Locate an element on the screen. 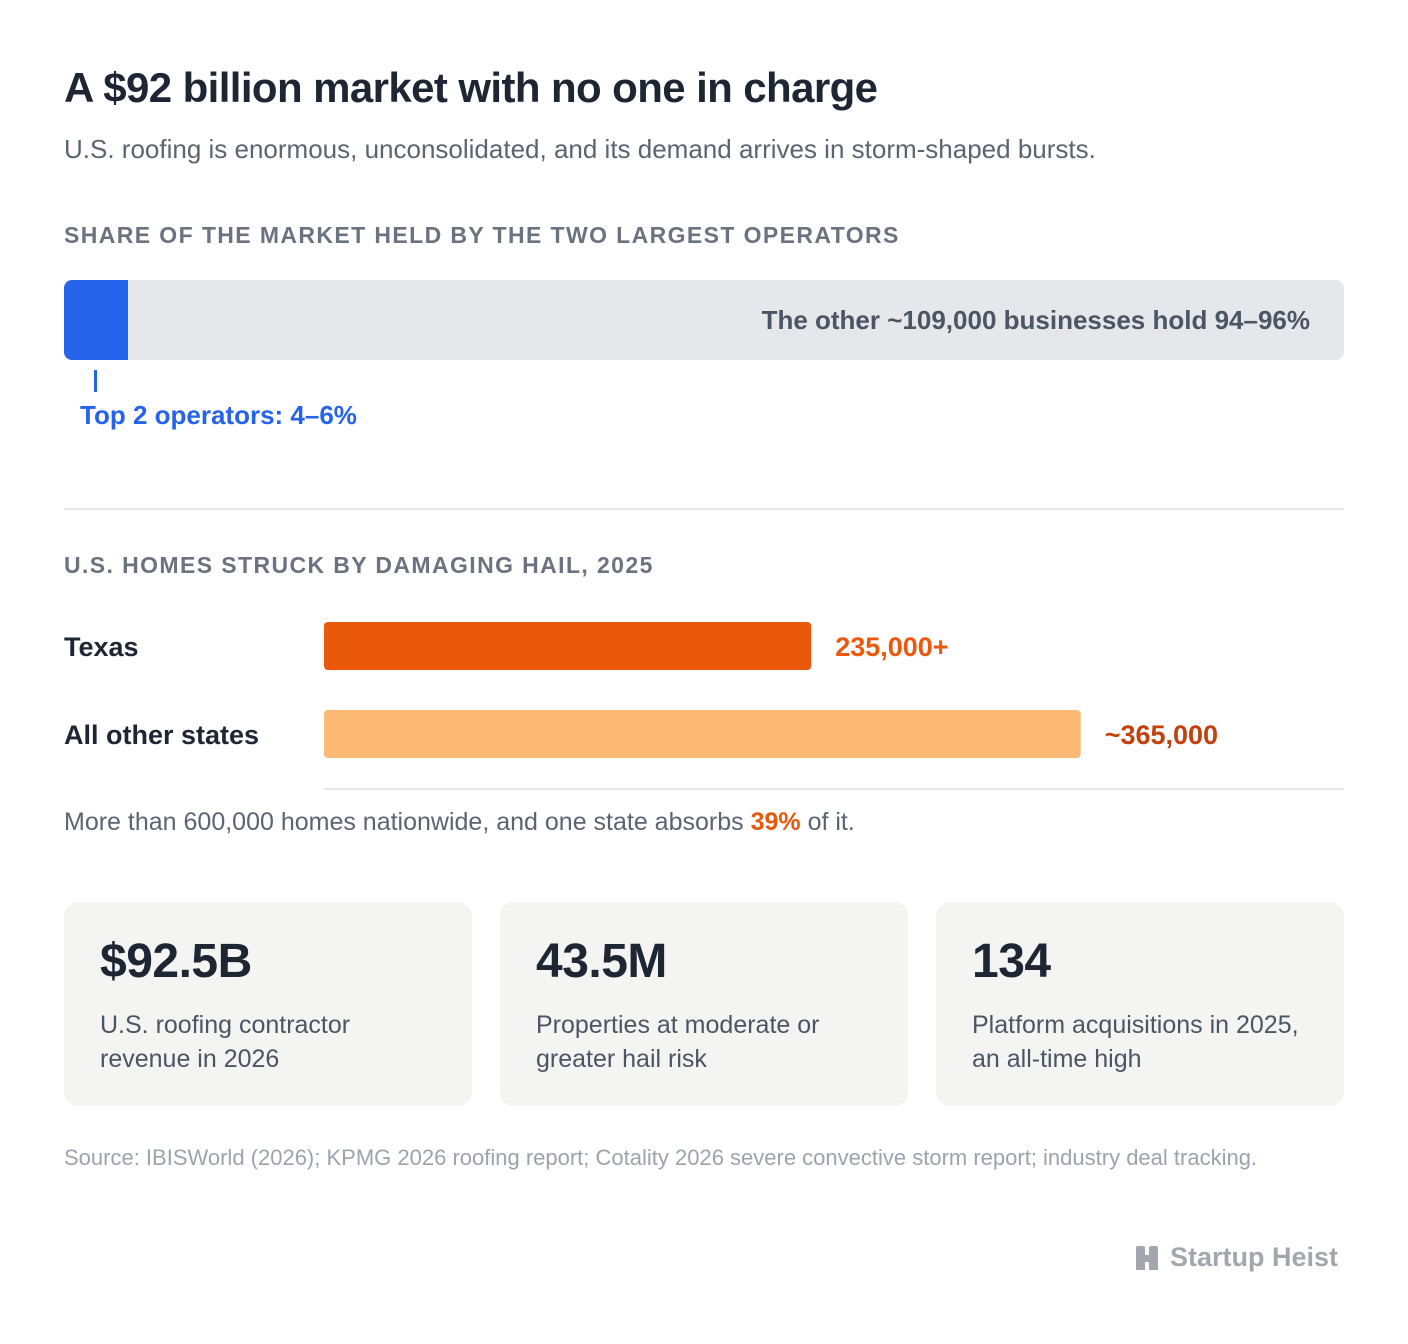 The width and height of the screenshot is (1408, 1344). hail-chart-title: U.S. HOMES STRUCK BY DAMAGING HAIL, 2025 is located at coordinates (359, 565).